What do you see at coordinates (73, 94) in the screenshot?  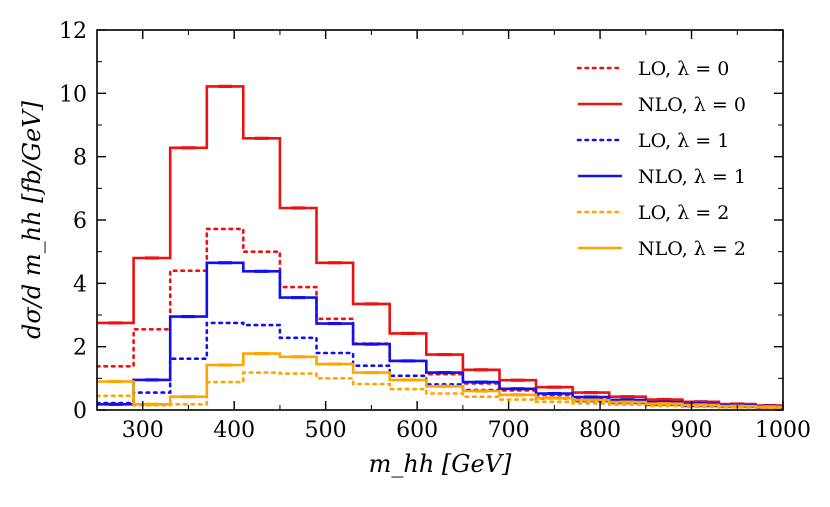 I see `y-tick-label: 10` at bounding box center [73, 94].